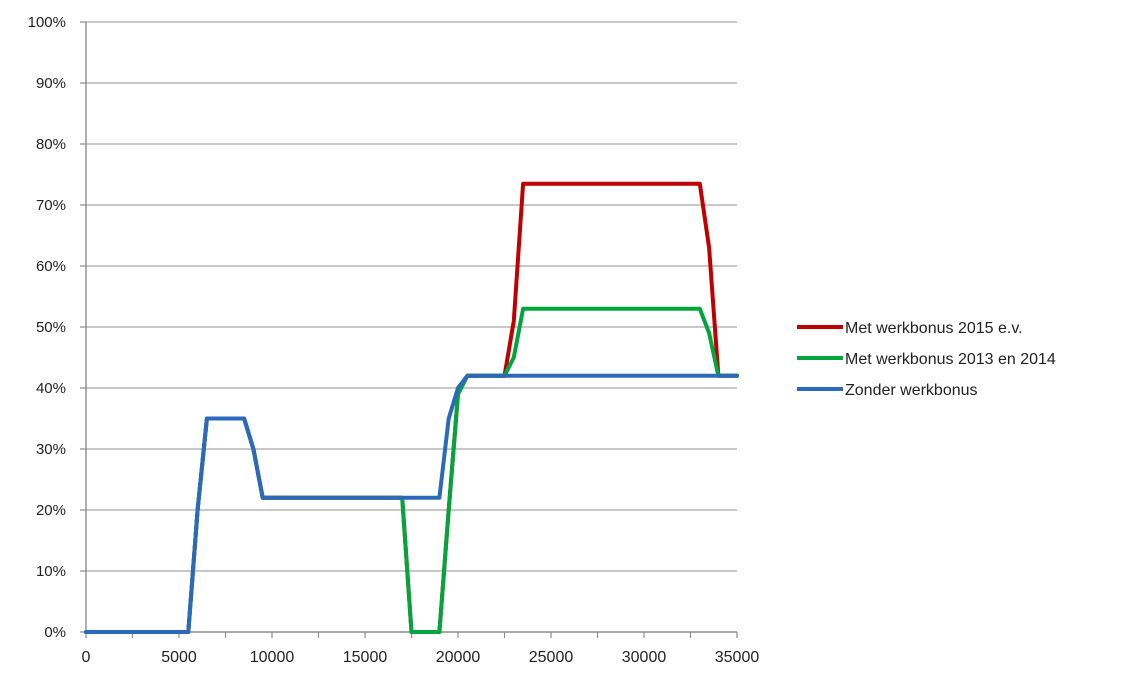  What do you see at coordinates (86, 657) in the screenshot?
I see `x-tick-label: 0` at bounding box center [86, 657].